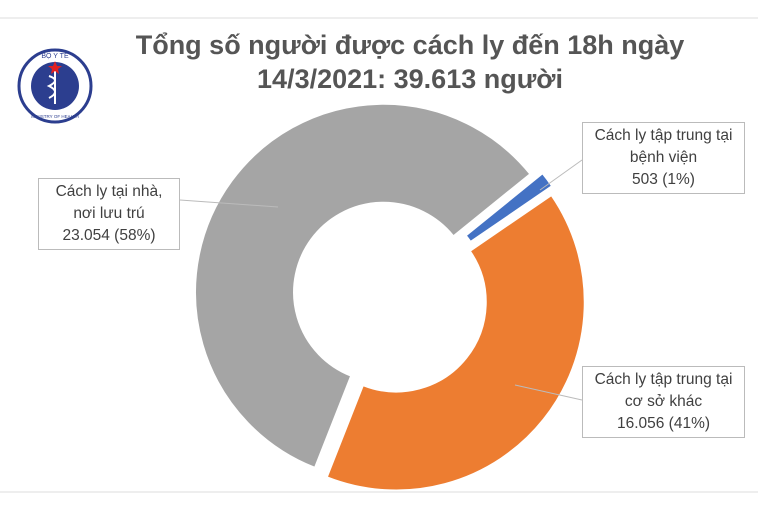 The width and height of the screenshot is (758, 505). What do you see at coordinates (109, 235) in the screenshot?
I see `value-label: 23.054 (58%)` at bounding box center [109, 235].